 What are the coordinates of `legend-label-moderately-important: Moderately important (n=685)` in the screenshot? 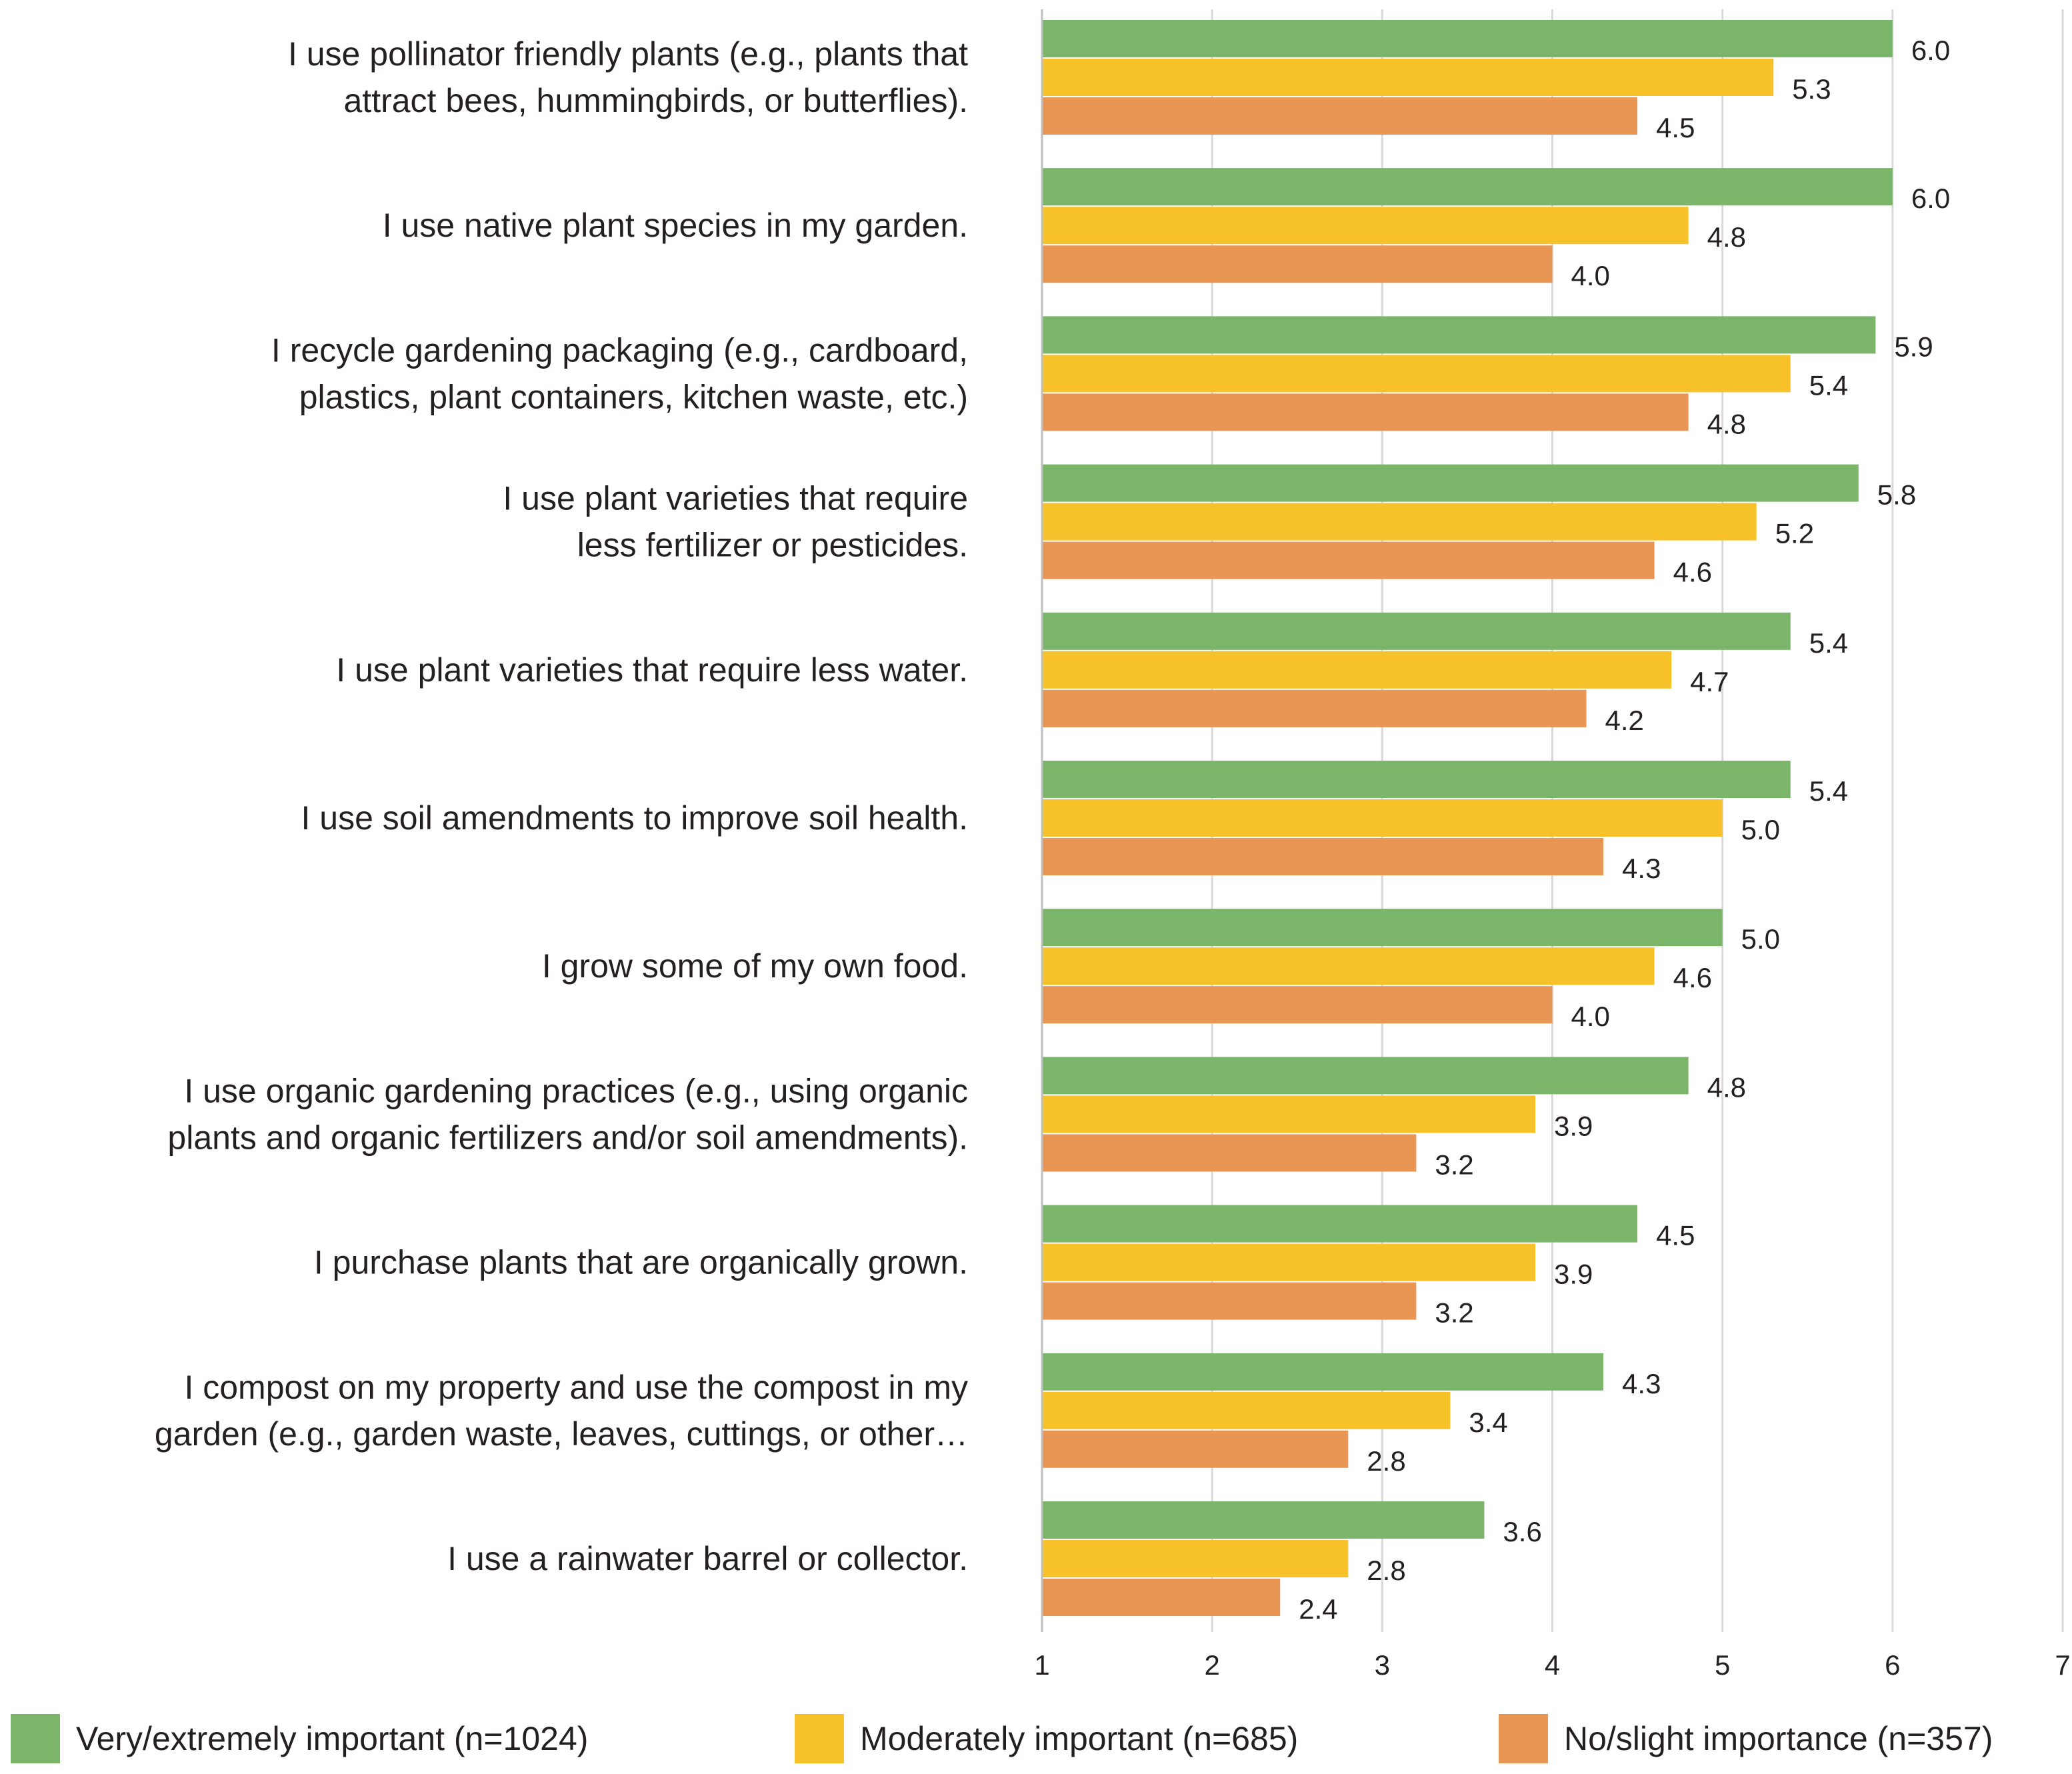 It's located at (1079, 1738).